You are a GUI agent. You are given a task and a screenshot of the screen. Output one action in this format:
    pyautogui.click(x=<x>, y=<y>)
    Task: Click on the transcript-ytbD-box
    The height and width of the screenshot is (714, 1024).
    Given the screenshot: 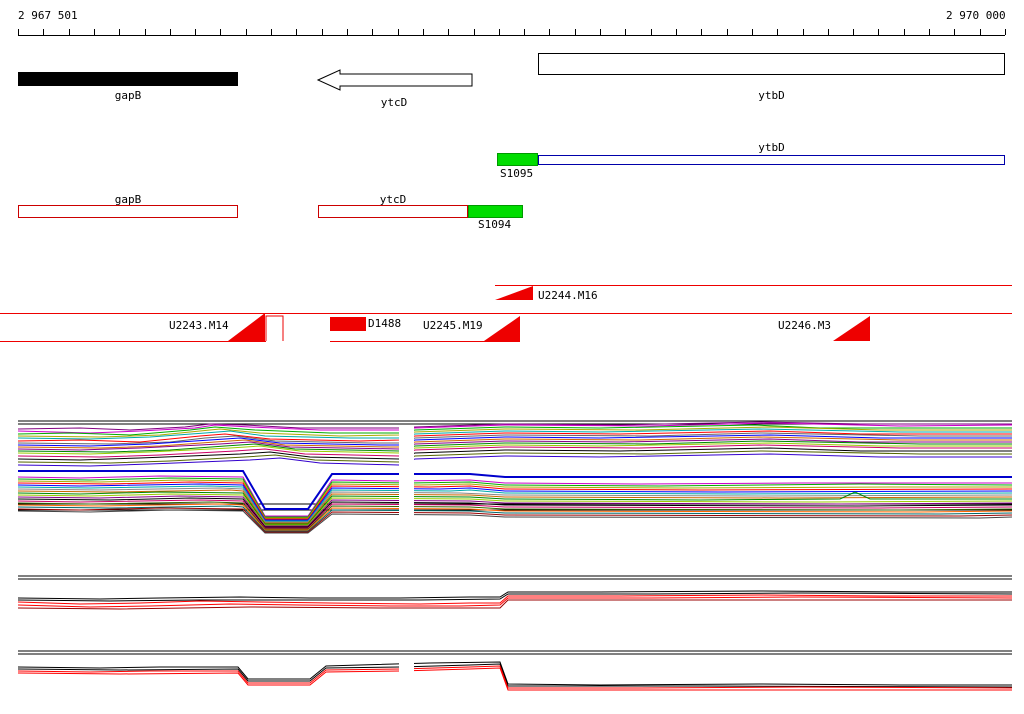 What is the action you would take?
    pyautogui.click(x=771, y=160)
    